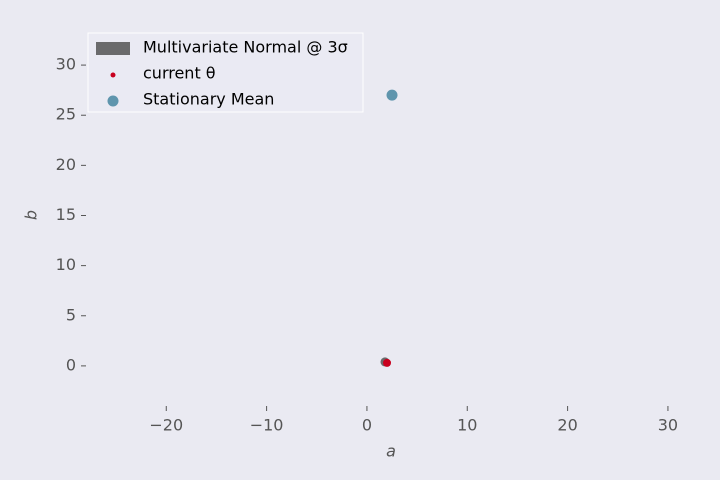 Image resolution: width=720 pixels, height=480 pixels. I want to click on legend-label: Stationary Mean, so click(208, 99).